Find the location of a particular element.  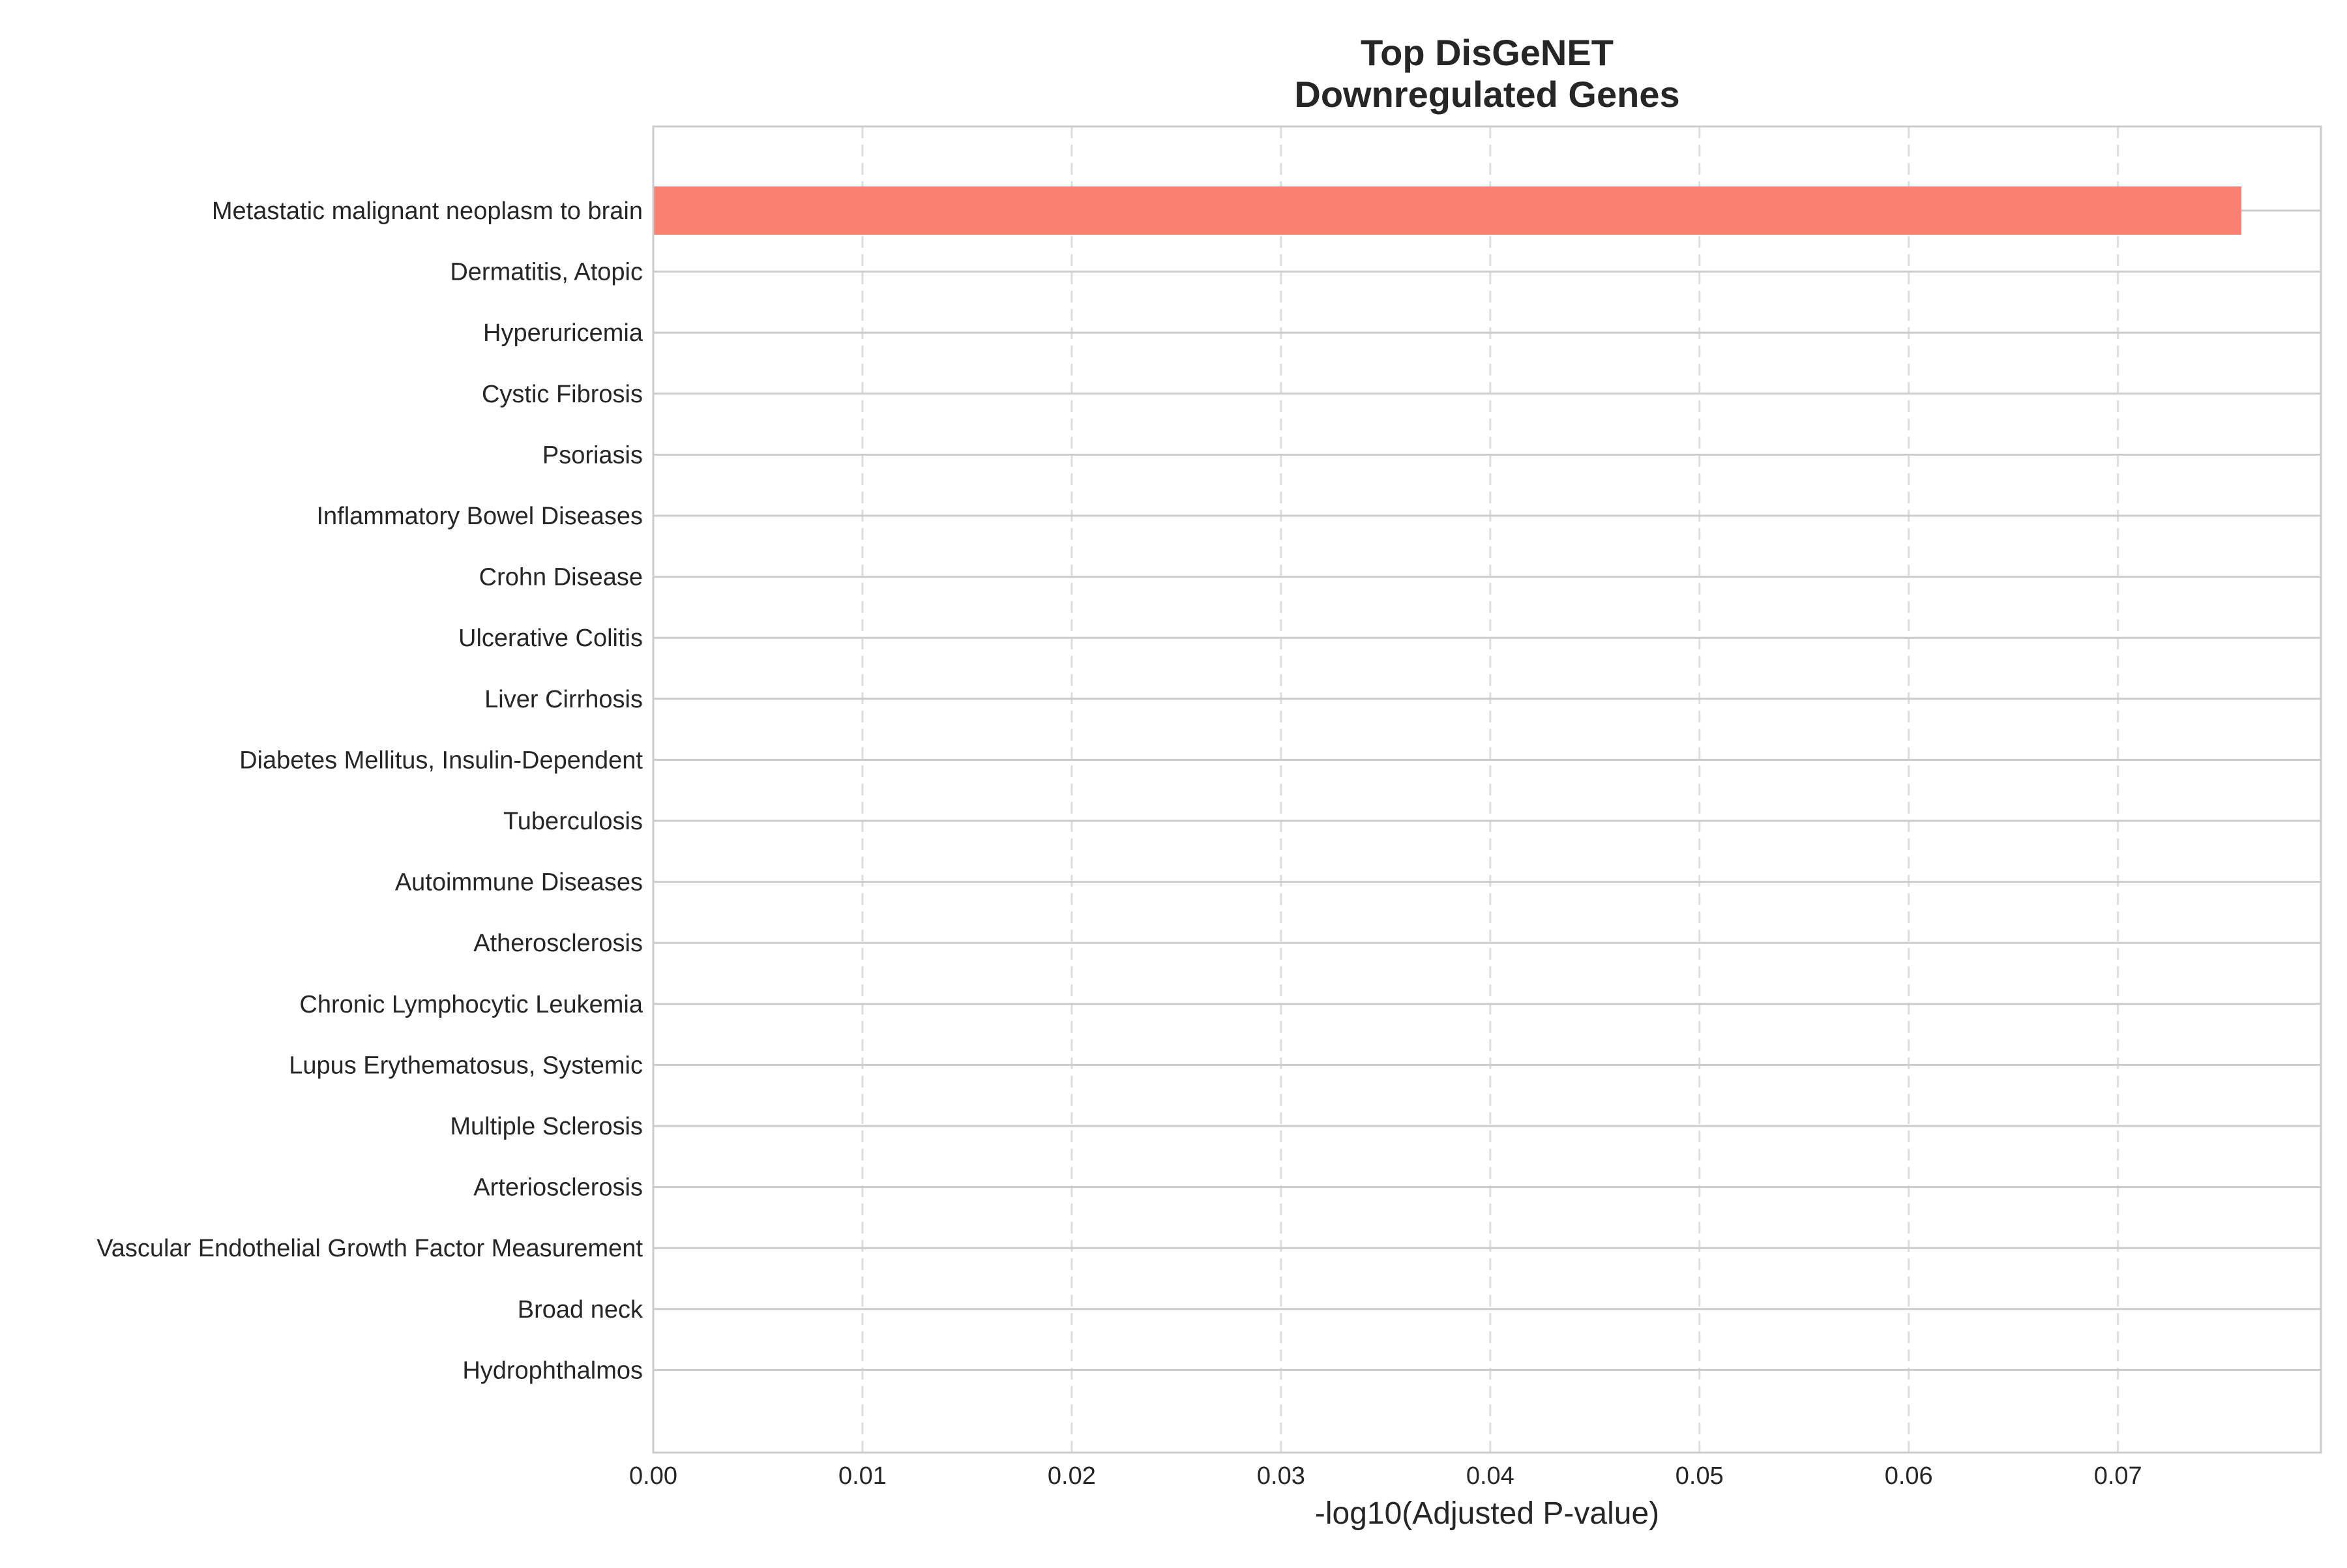

bar is located at coordinates (1447, 211).